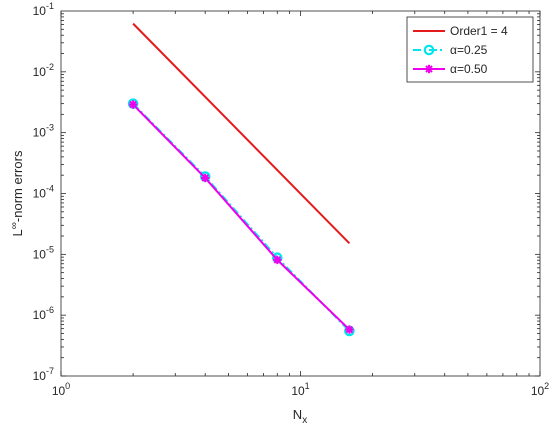 Image resolution: width=550 pixels, height=434 pixels. I want to click on y-axis-title: L∞-norm errors, so click(17, 193).